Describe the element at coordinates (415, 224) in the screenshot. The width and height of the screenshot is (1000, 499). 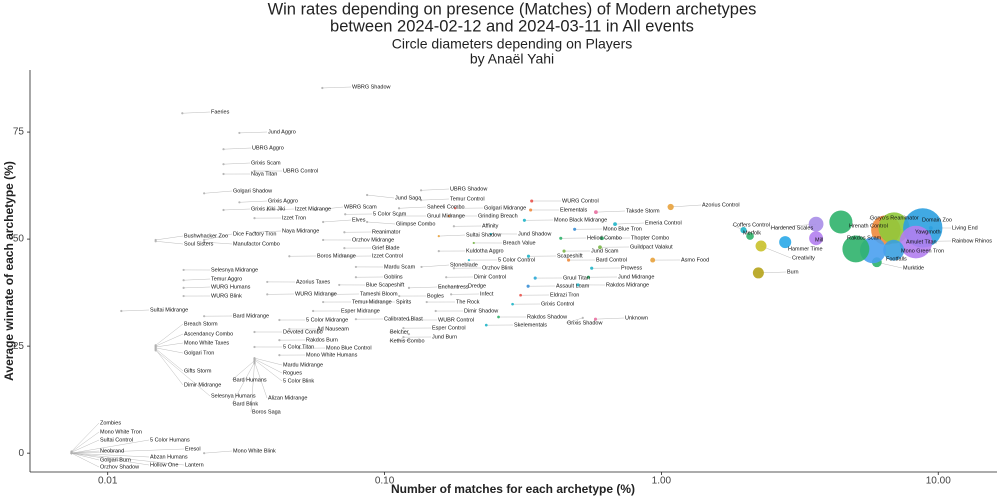
I see `point-label: Glimpse Combo` at that location.